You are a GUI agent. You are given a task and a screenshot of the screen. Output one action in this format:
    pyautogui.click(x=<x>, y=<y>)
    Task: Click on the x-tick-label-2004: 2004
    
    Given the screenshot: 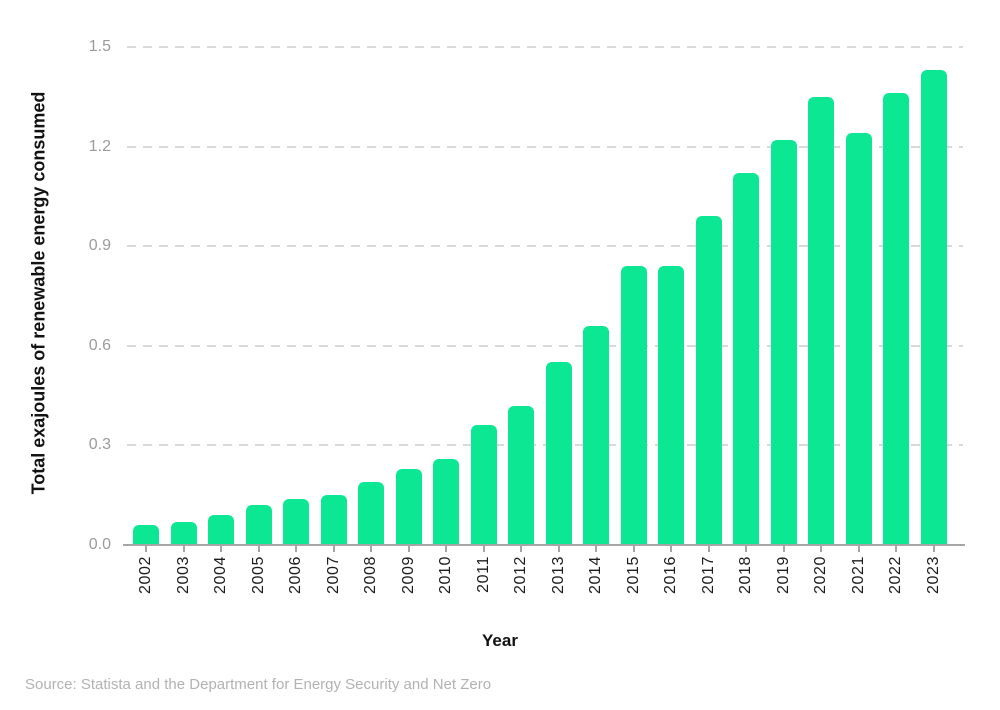 What is the action you would take?
    pyautogui.click(x=220, y=575)
    